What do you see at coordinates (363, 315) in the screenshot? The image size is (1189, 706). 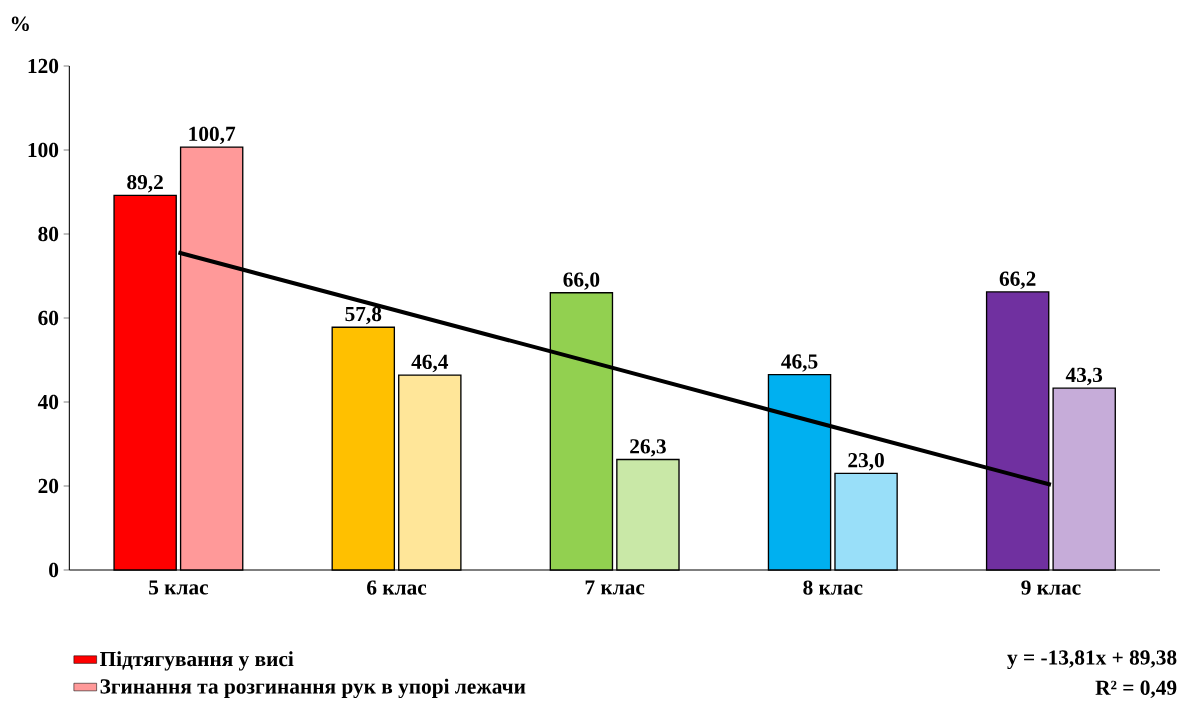 I see `data-label: 57,8` at bounding box center [363, 315].